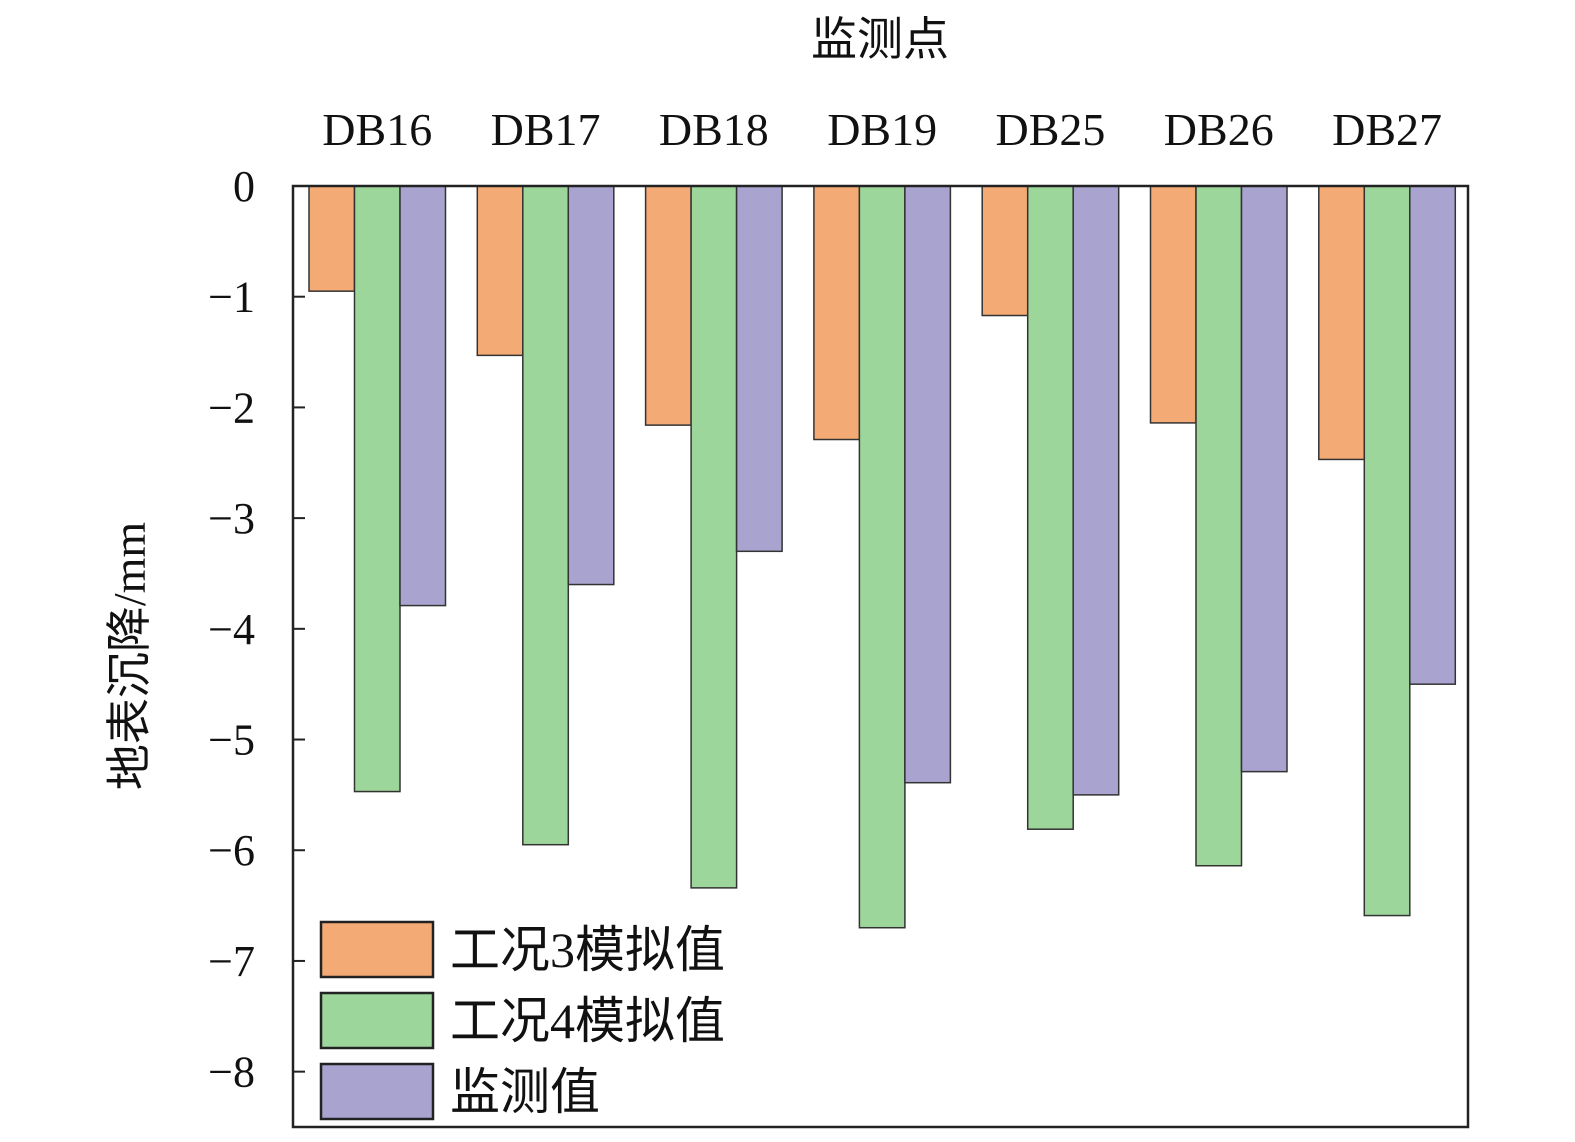 The image size is (1575, 1142). What do you see at coordinates (714, 129) in the screenshot?
I see `category-label: DB18` at bounding box center [714, 129].